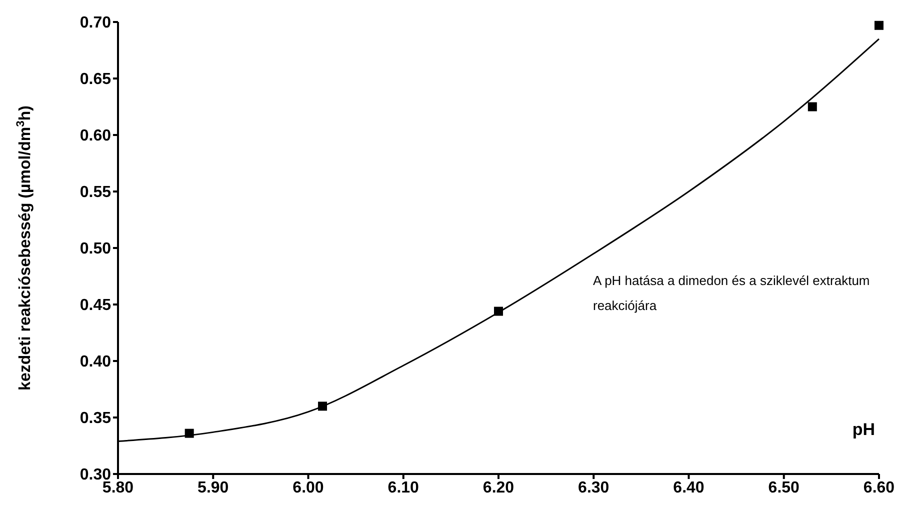 The image size is (905, 506). I want to click on y-tick-label: 0.45, so click(96, 305).